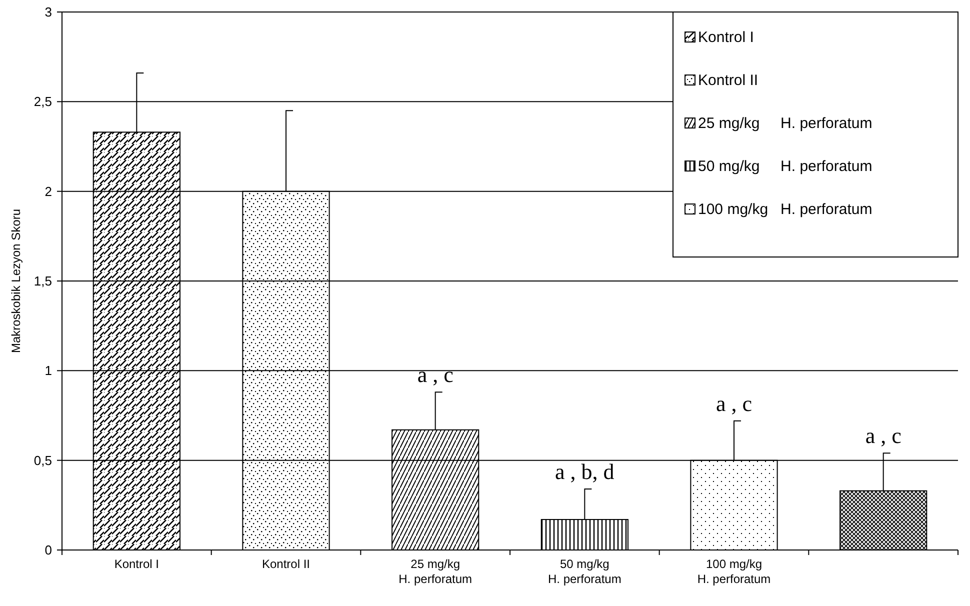  What do you see at coordinates (48, 191) in the screenshot?
I see `y-tick-label: 2` at bounding box center [48, 191].